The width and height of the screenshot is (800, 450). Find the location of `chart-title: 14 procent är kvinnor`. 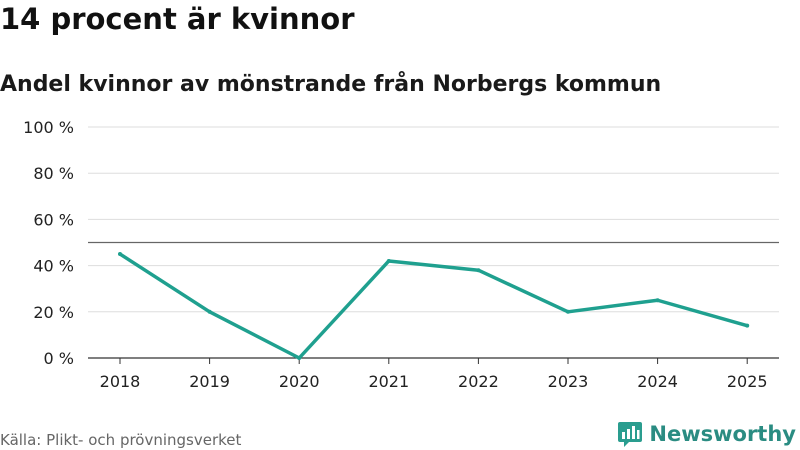

chart-title: 14 procent är kvinnor is located at coordinates (177, 19).